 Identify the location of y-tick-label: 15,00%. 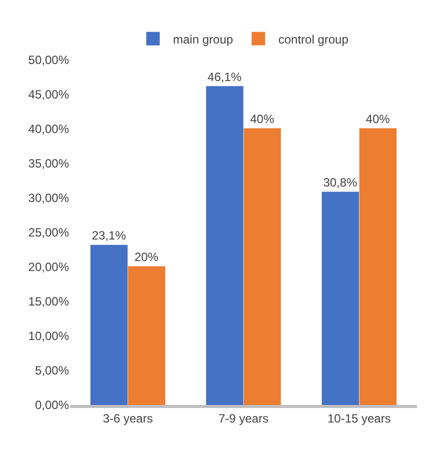
(49, 301).